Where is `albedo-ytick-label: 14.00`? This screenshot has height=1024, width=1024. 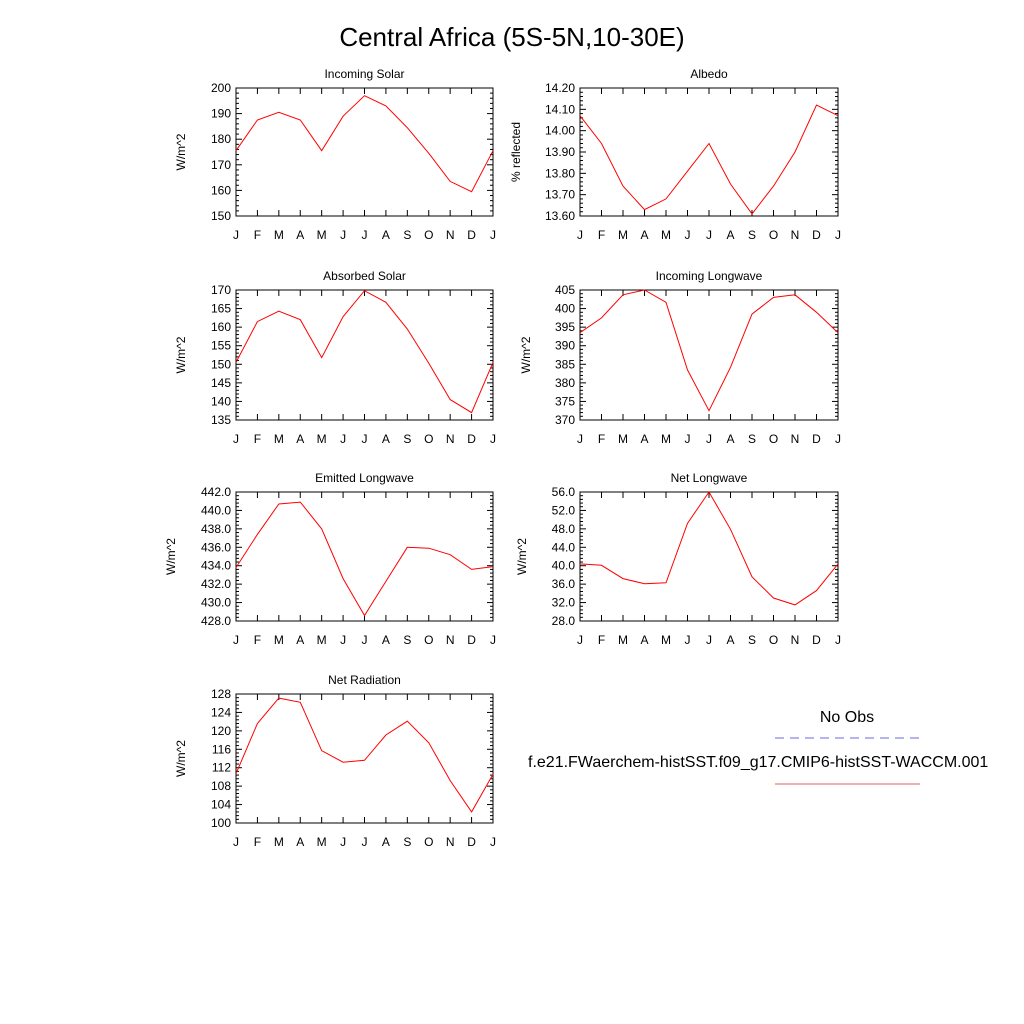 albedo-ytick-label: 14.00 is located at coordinates (560, 131).